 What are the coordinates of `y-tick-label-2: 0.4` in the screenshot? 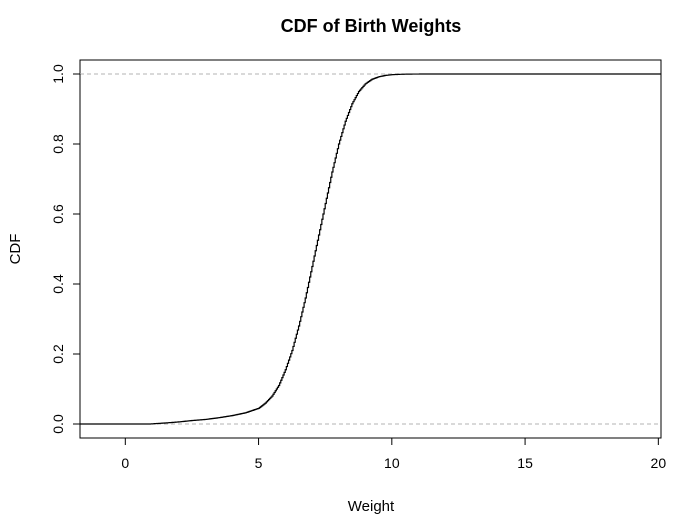 It's located at (58, 284).